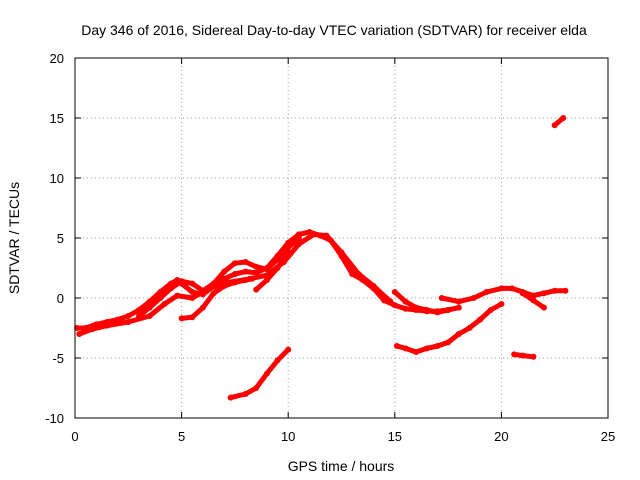 The height and width of the screenshot is (480, 640). I want to click on y-tick-label: 10, so click(57, 178).